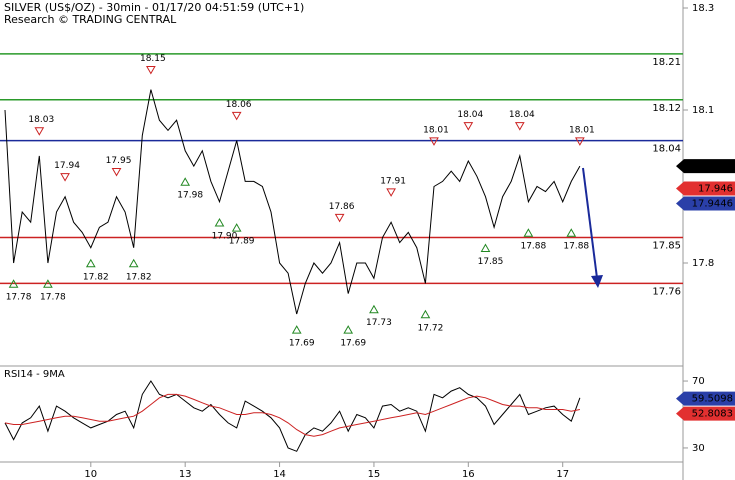 The image size is (735, 480). Describe the element at coordinates (34, 374) in the screenshot. I see `rsi-title: RSI14 - 9MA` at that location.